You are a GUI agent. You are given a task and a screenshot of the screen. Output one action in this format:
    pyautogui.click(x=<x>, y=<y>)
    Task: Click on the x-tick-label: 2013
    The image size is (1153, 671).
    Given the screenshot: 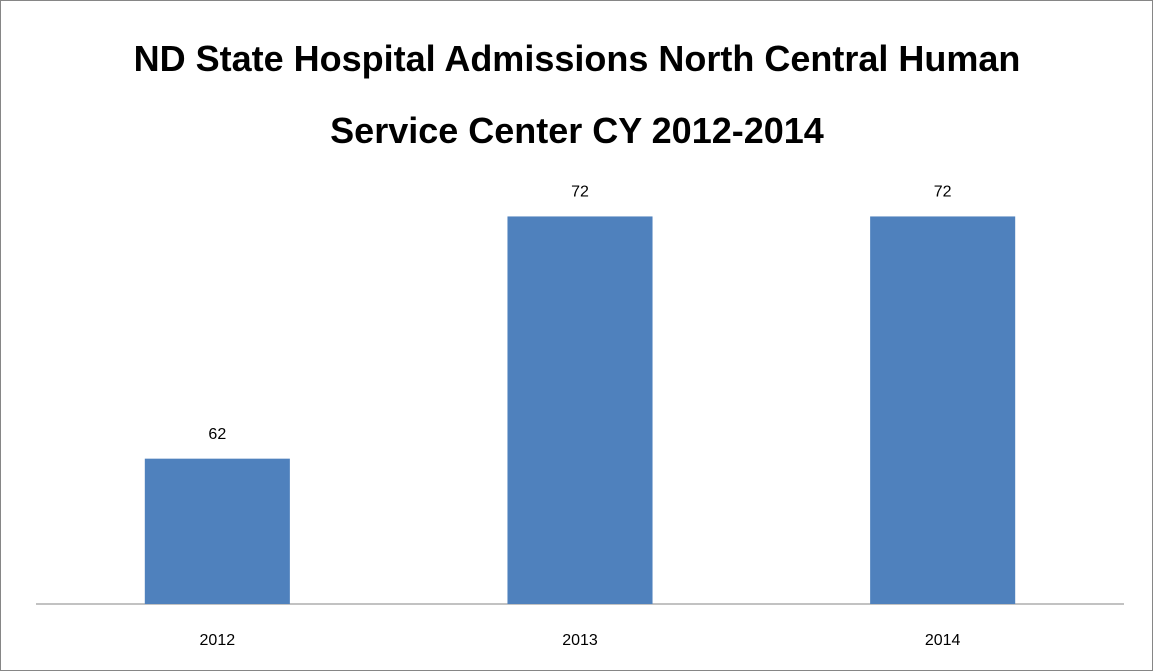 What is the action you would take?
    pyautogui.click(x=580, y=640)
    